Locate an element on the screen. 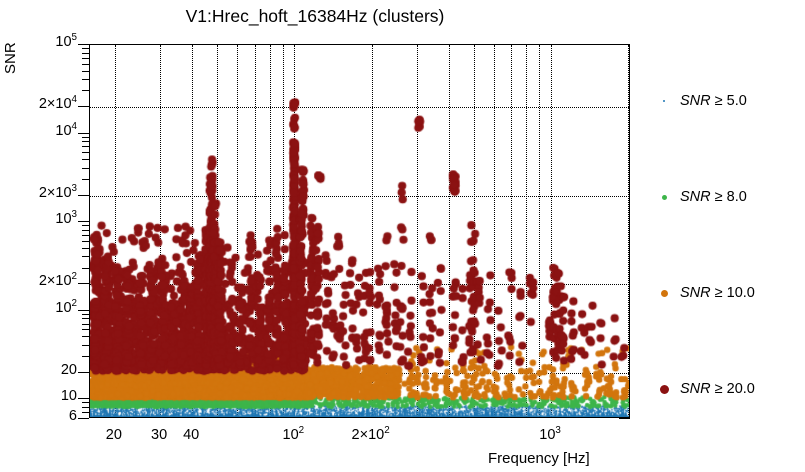 The width and height of the screenshot is (805, 472). legend-label-suffix: ≥ 8.0 is located at coordinates (728, 197).